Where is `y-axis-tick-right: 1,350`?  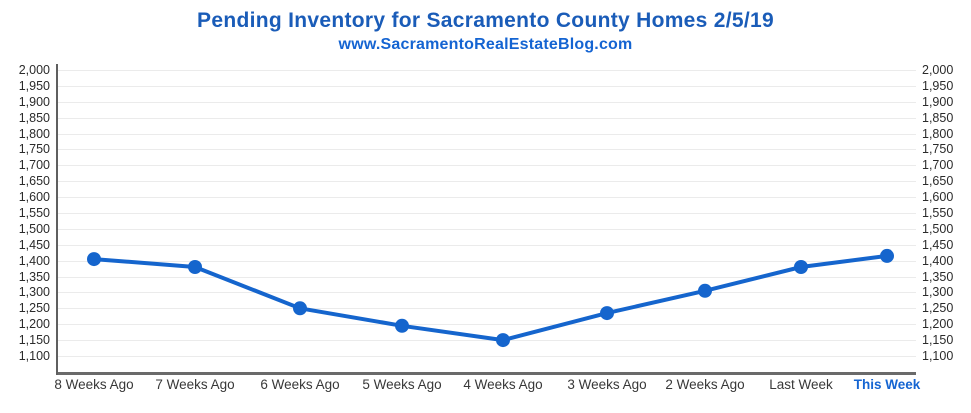 y-axis-tick-right: 1,350 is located at coordinates (938, 276).